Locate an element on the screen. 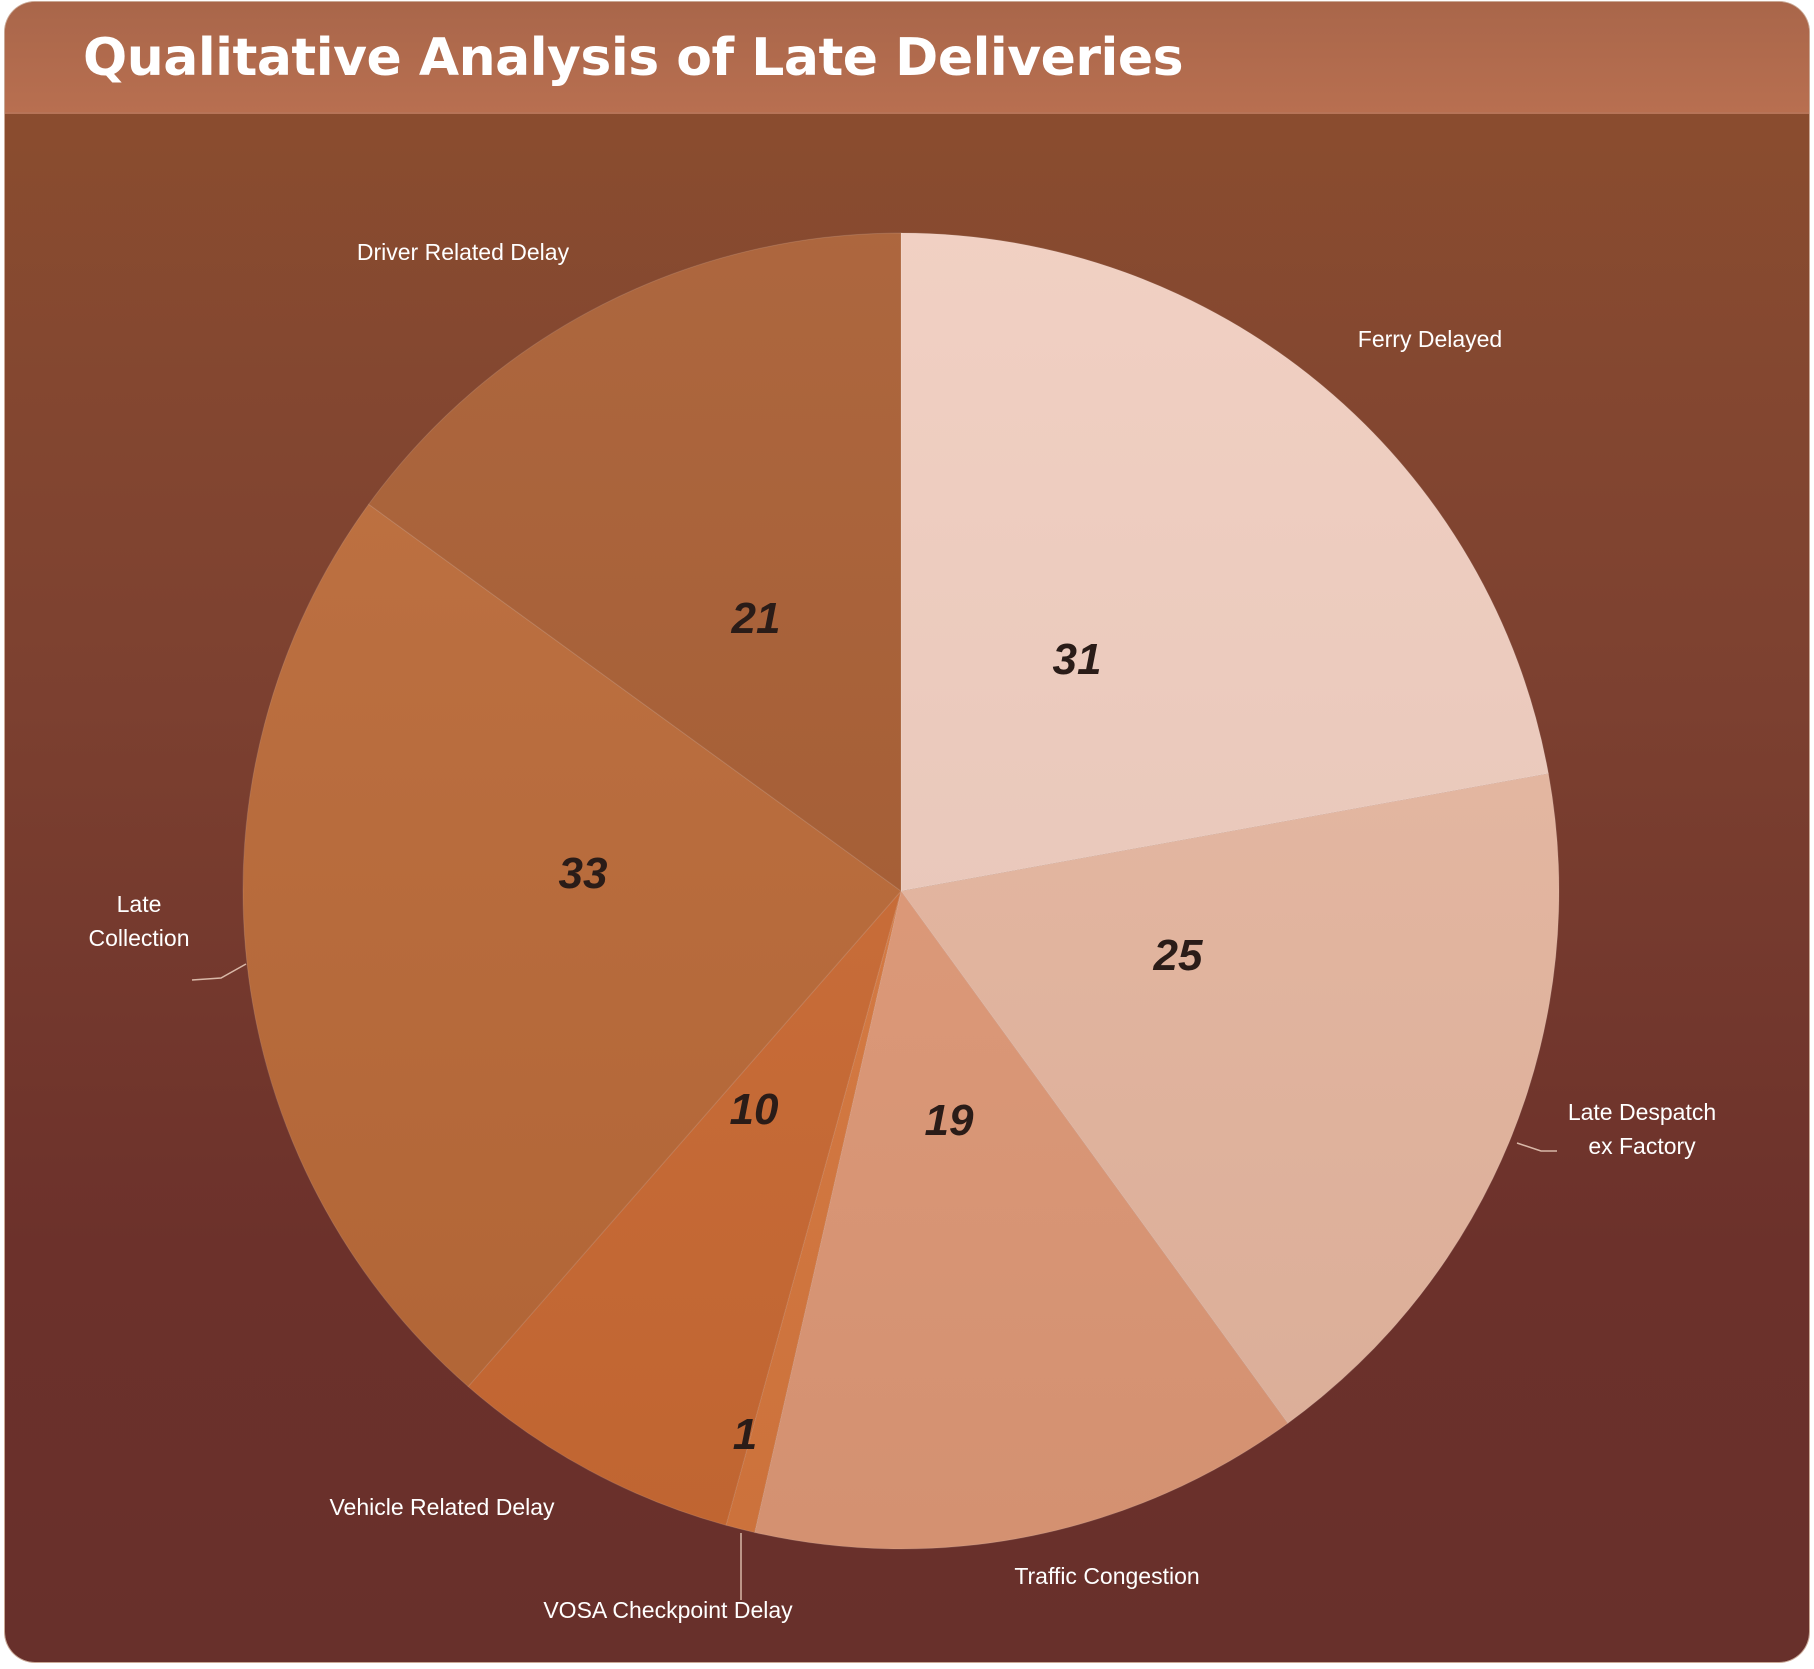 The width and height of the screenshot is (1814, 1669). value-label-ferry-delayed: 31 is located at coordinates (1077, 659).